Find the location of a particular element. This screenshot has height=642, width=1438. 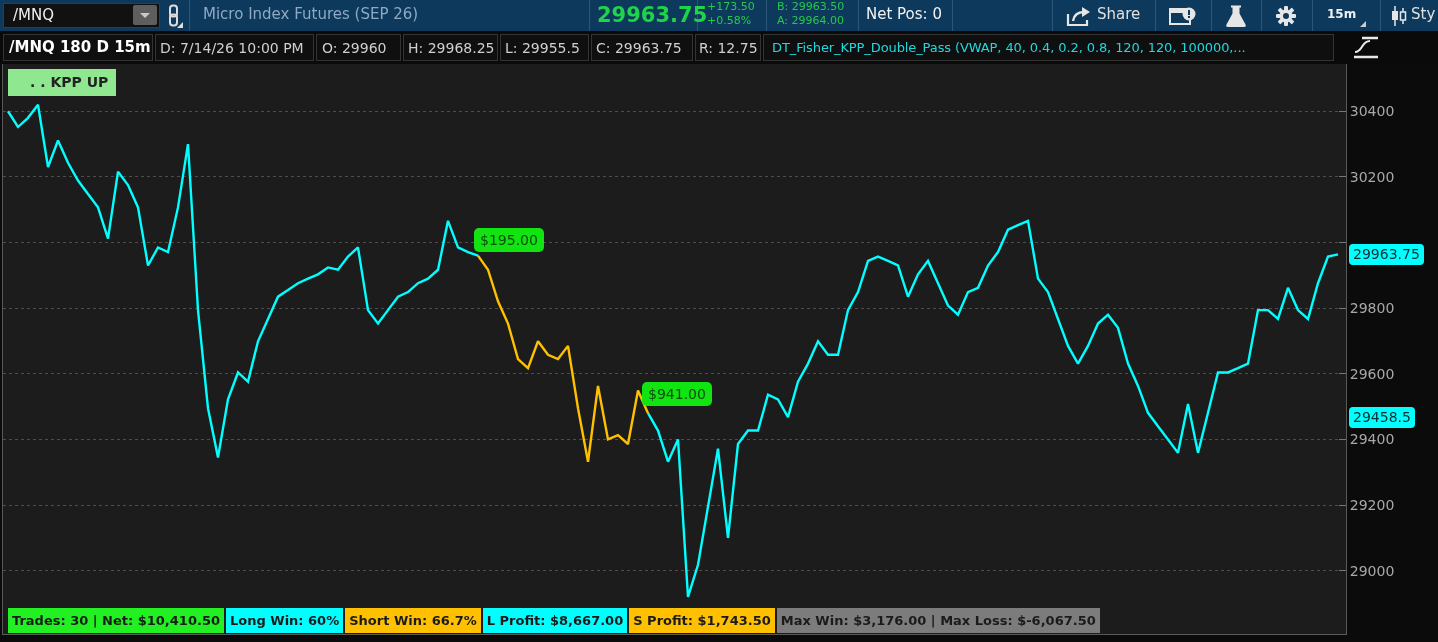

annotation: . . KPP UP is located at coordinates (62, 82).